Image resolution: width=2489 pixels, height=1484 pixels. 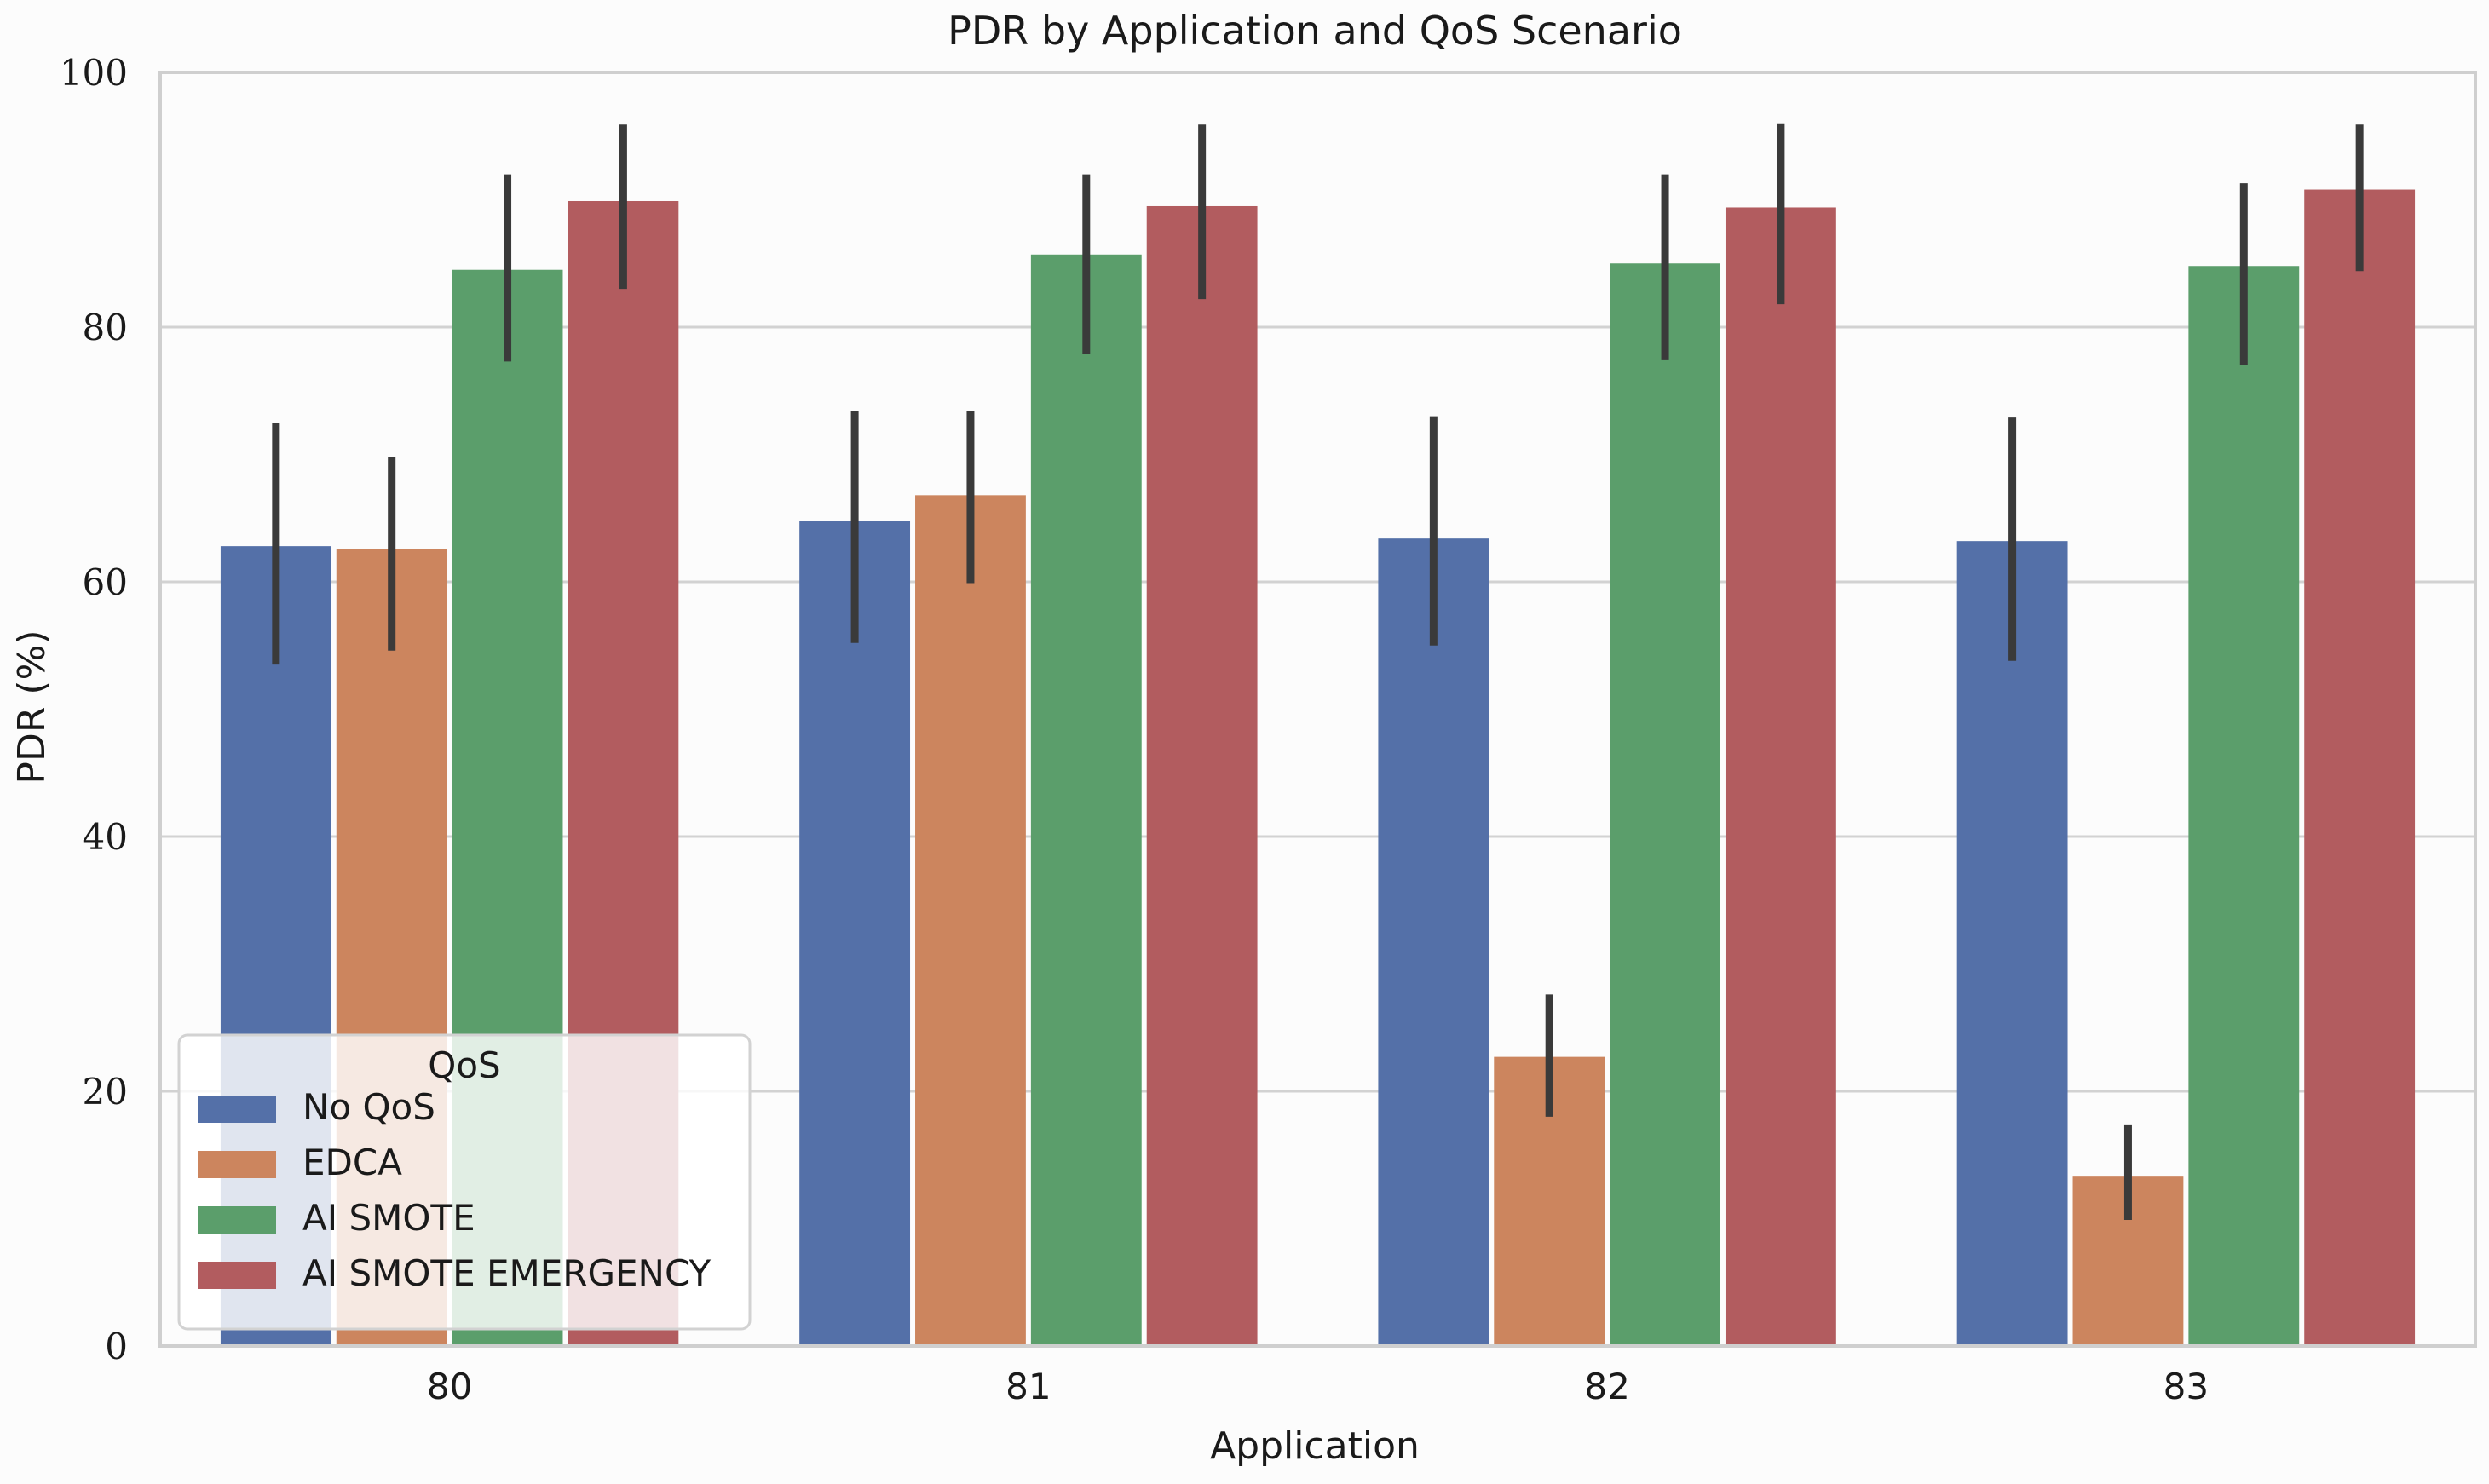 I want to click on y-tick-label: 100, so click(x=94, y=73).